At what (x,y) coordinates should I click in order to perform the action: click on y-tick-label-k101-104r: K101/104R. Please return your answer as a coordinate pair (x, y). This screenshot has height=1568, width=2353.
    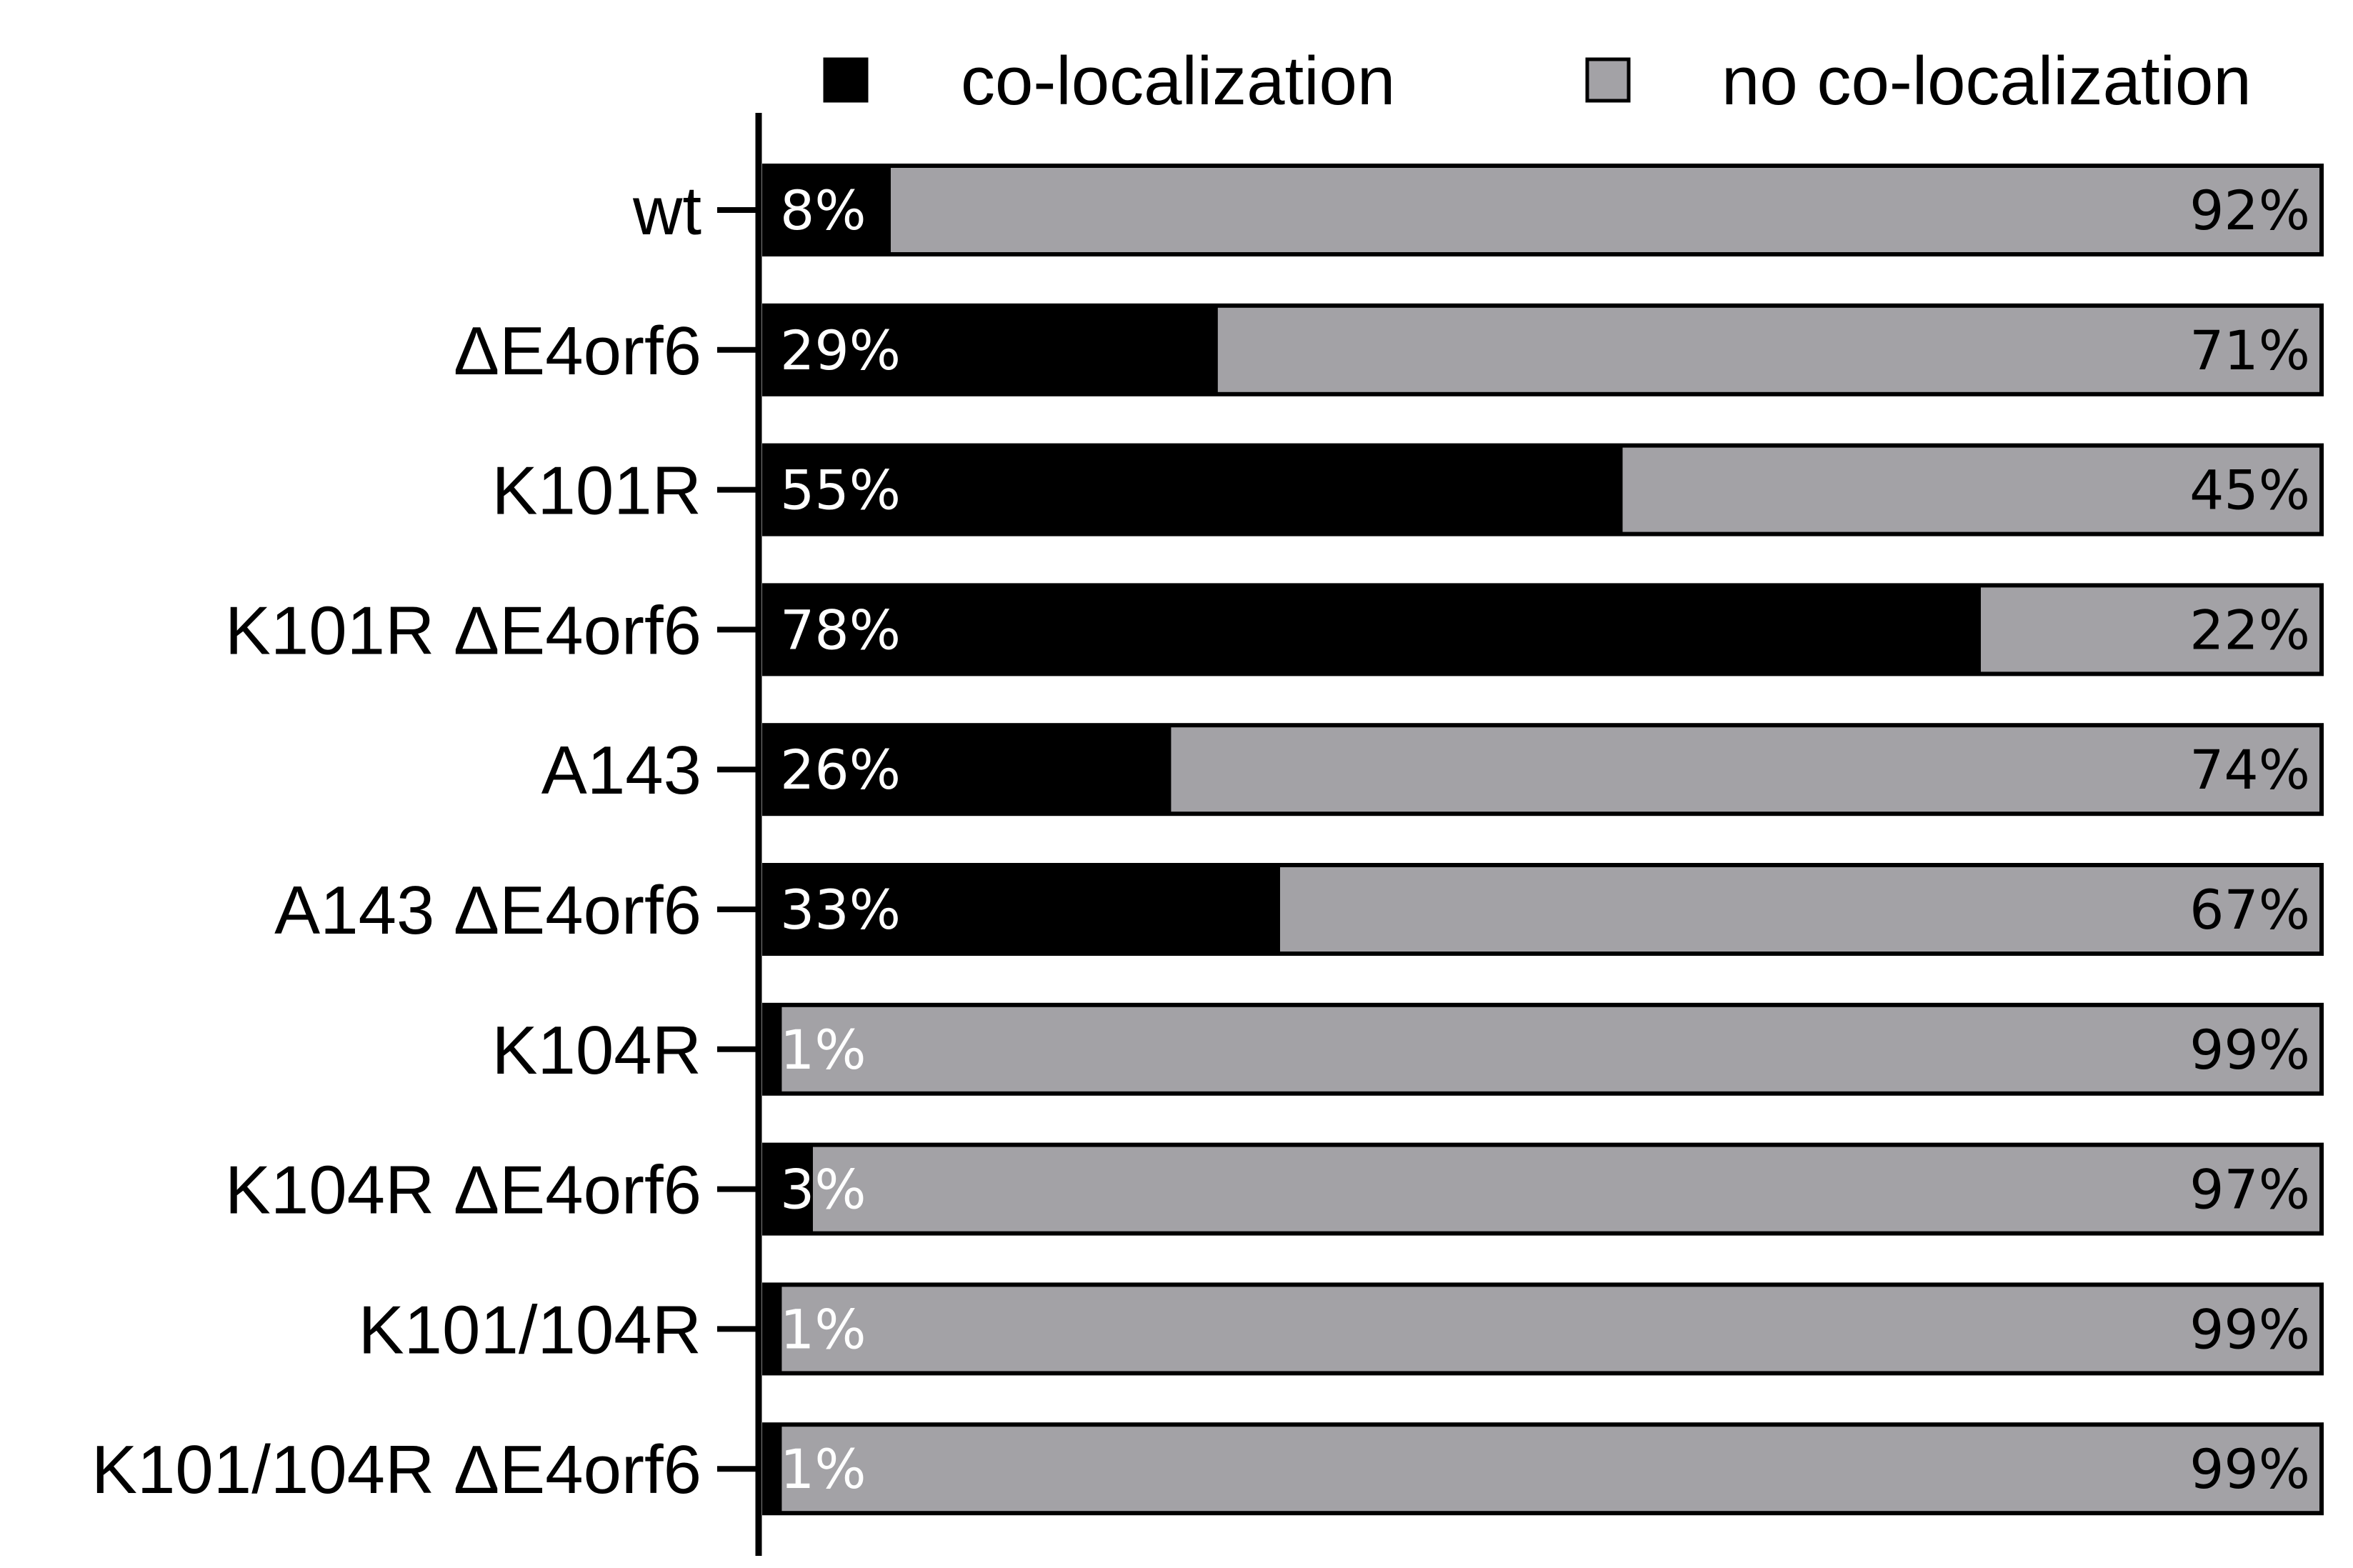
    Looking at the image, I should click on (530, 1330).